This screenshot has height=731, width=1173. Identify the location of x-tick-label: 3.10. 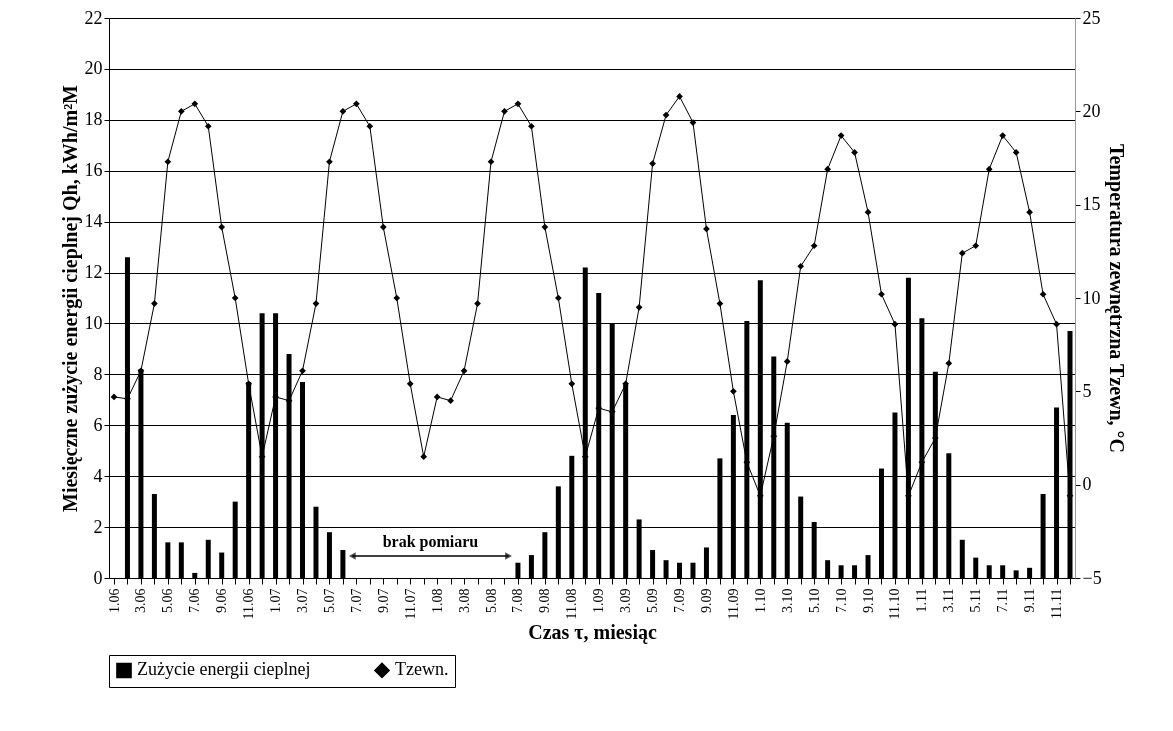
(787, 600).